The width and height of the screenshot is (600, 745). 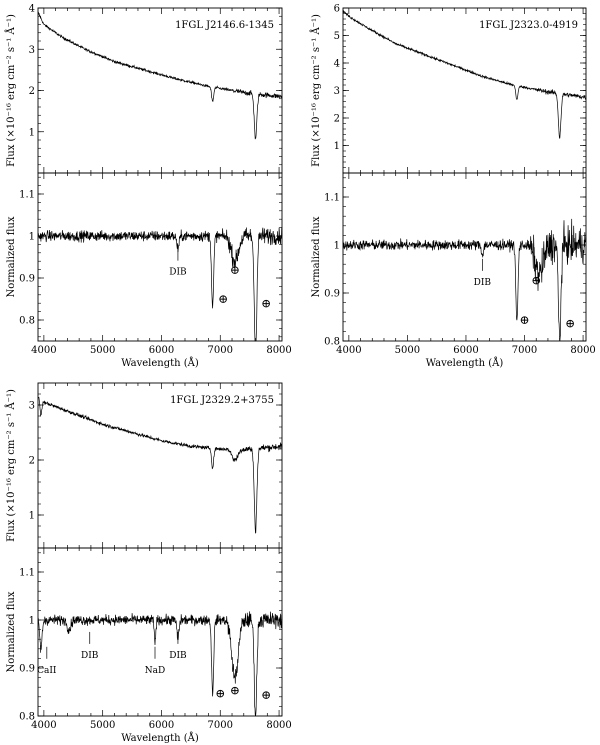 I want to click on object-name: 1FGL J2146.6-1345, so click(x=224, y=25).